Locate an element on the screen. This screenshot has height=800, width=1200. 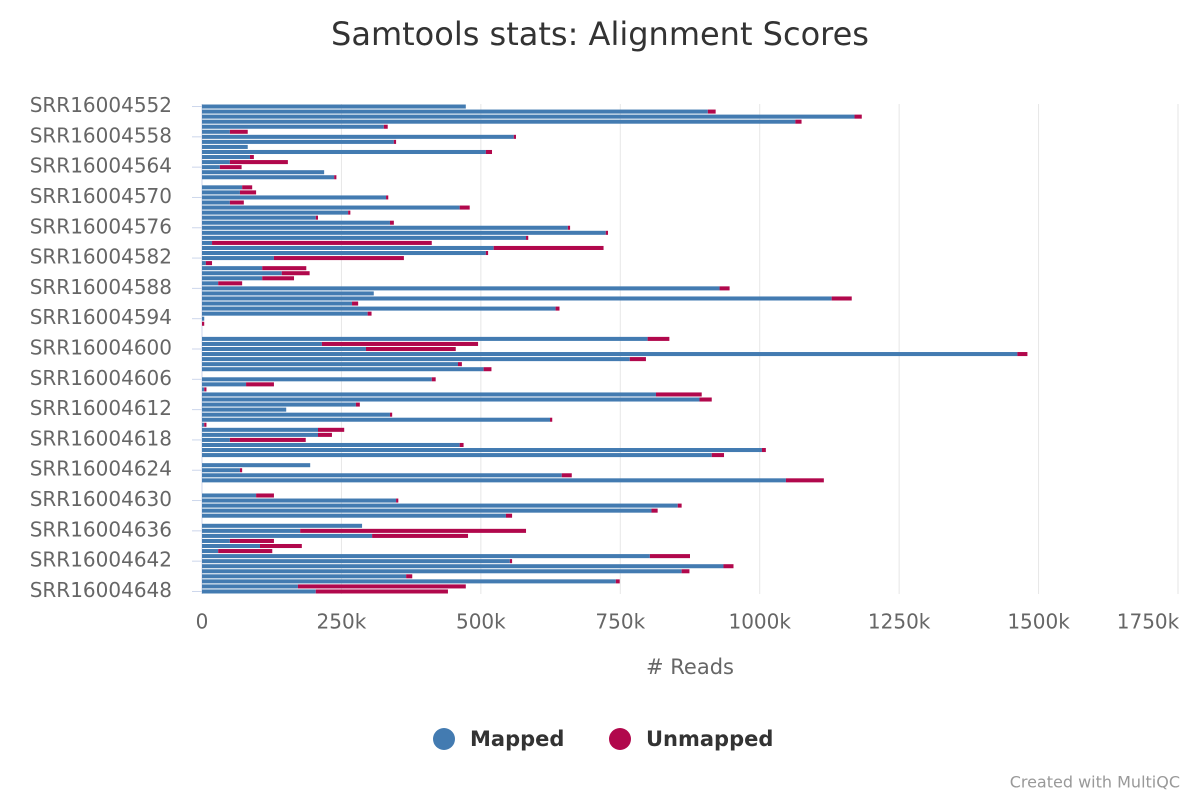
y-tick-label: SRR16004588 is located at coordinates (101, 287).